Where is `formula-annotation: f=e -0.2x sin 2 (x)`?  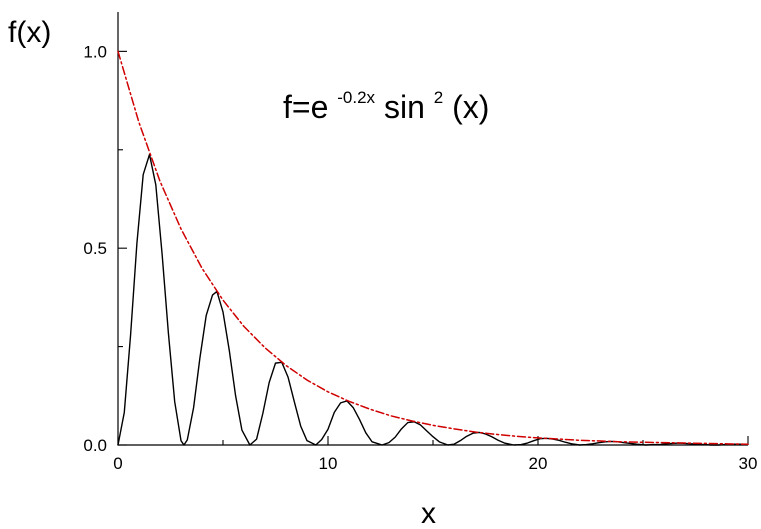 formula-annotation: f=e -0.2x sin 2 (x) is located at coordinates (386, 99).